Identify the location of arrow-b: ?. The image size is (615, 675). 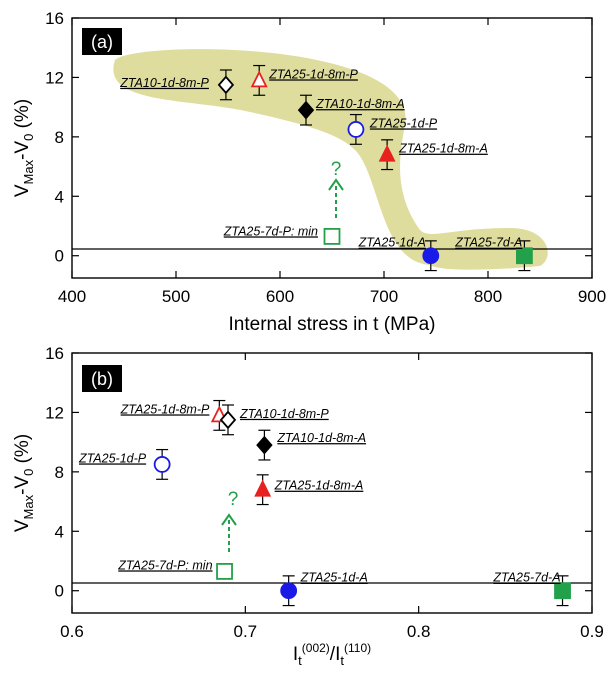
(230, 520).